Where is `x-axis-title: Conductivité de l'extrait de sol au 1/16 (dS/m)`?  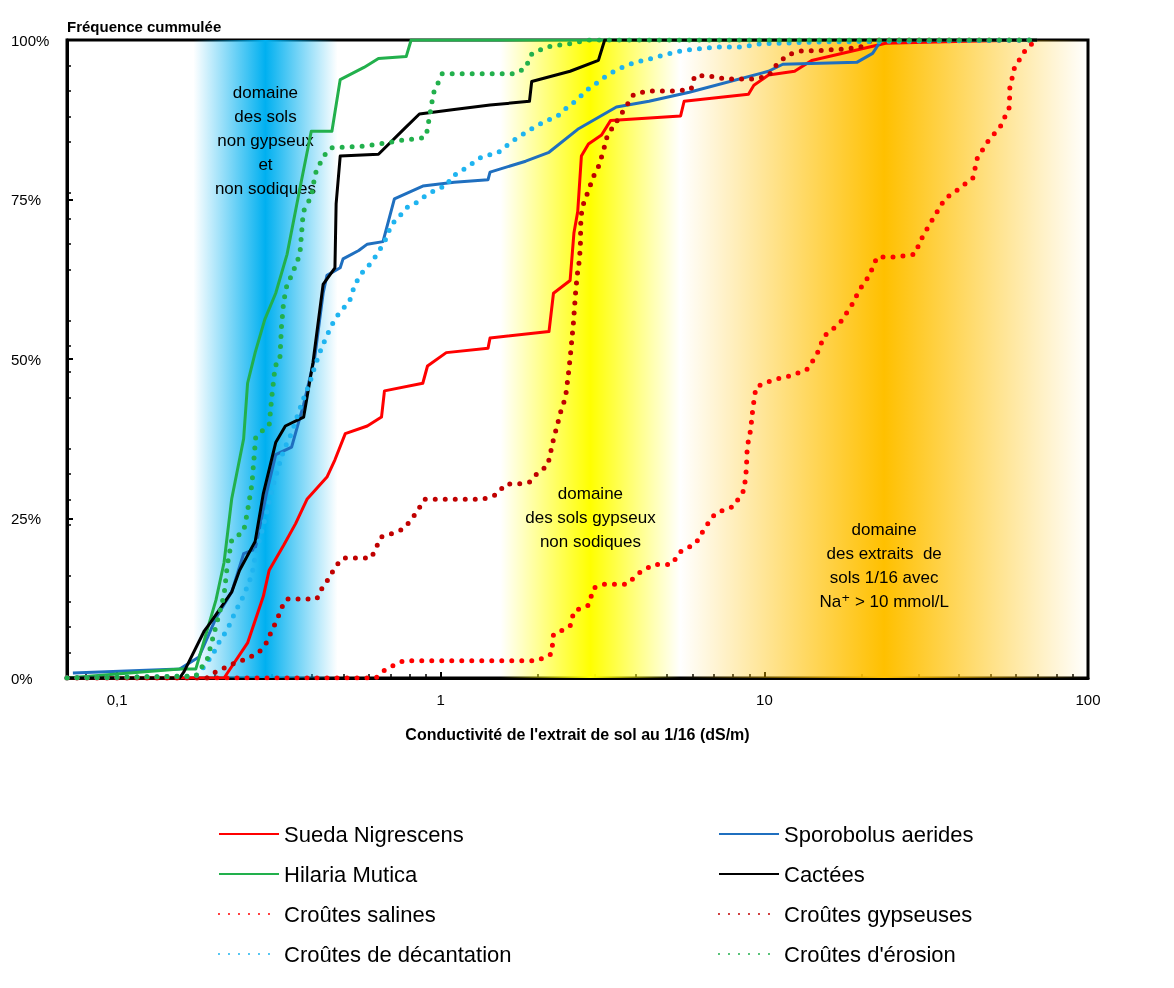
x-axis-title: Conductivité de l'extrait de sol au 1/16 (dS/m) is located at coordinates (577, 734).